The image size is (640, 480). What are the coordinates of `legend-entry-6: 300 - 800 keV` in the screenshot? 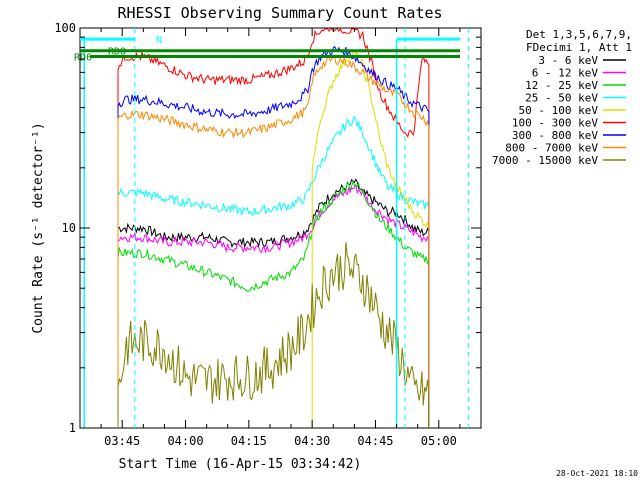 It's located at (555, 135).